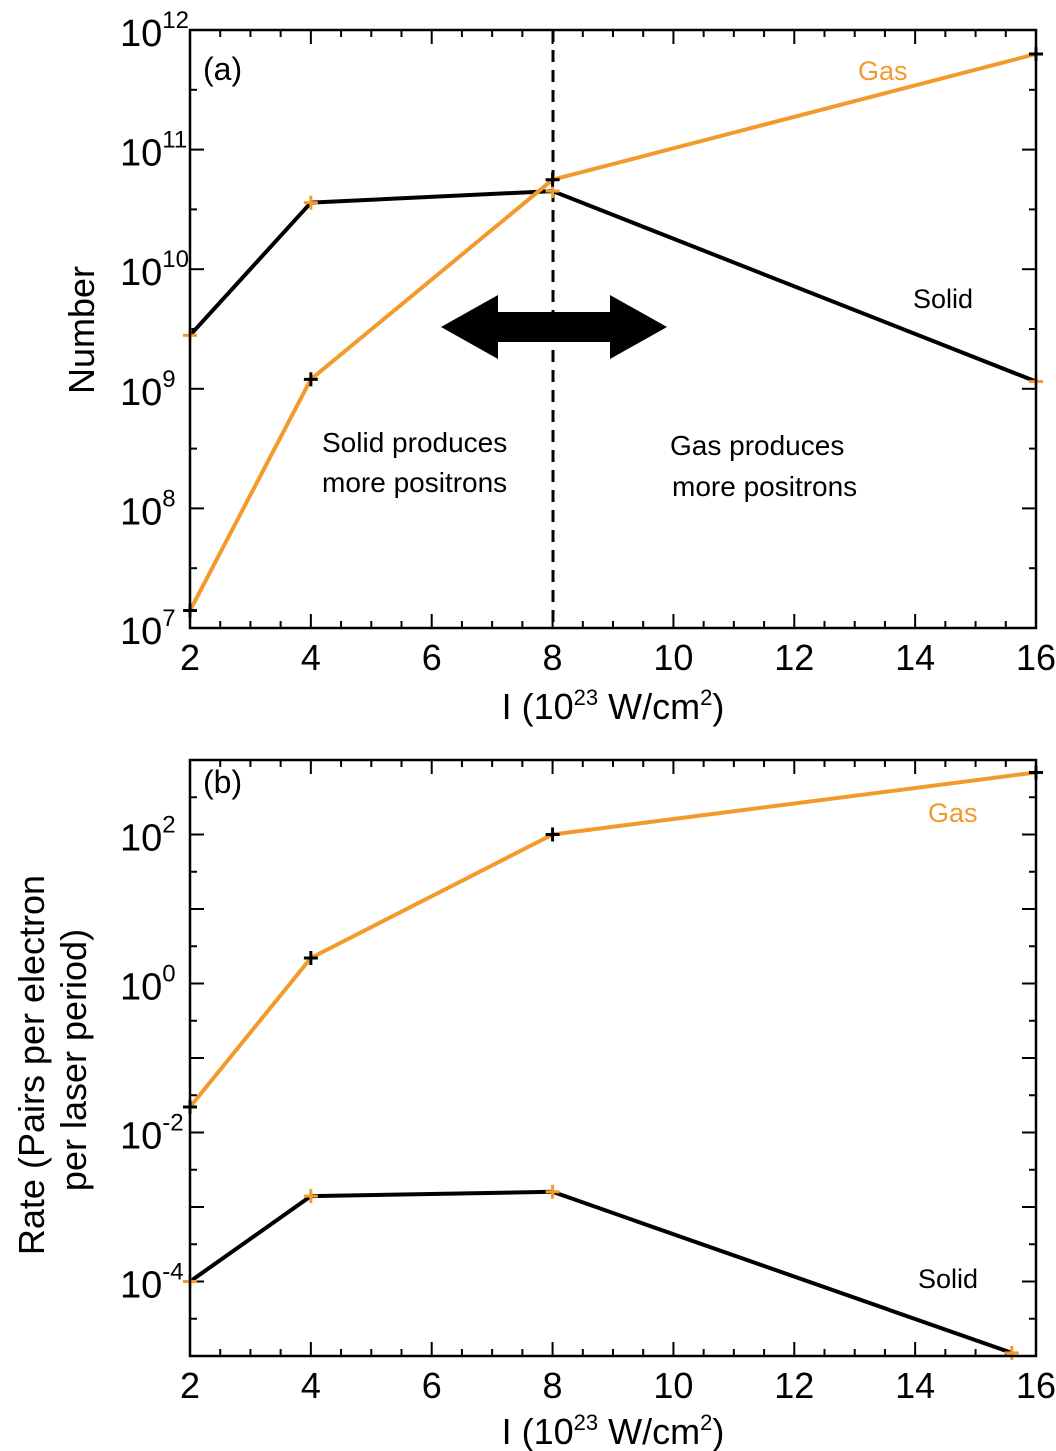  Describe the element at coordinates (152, 1283) in the screenshot. I see `y-tick-label: 10⁻⁴` at that location.